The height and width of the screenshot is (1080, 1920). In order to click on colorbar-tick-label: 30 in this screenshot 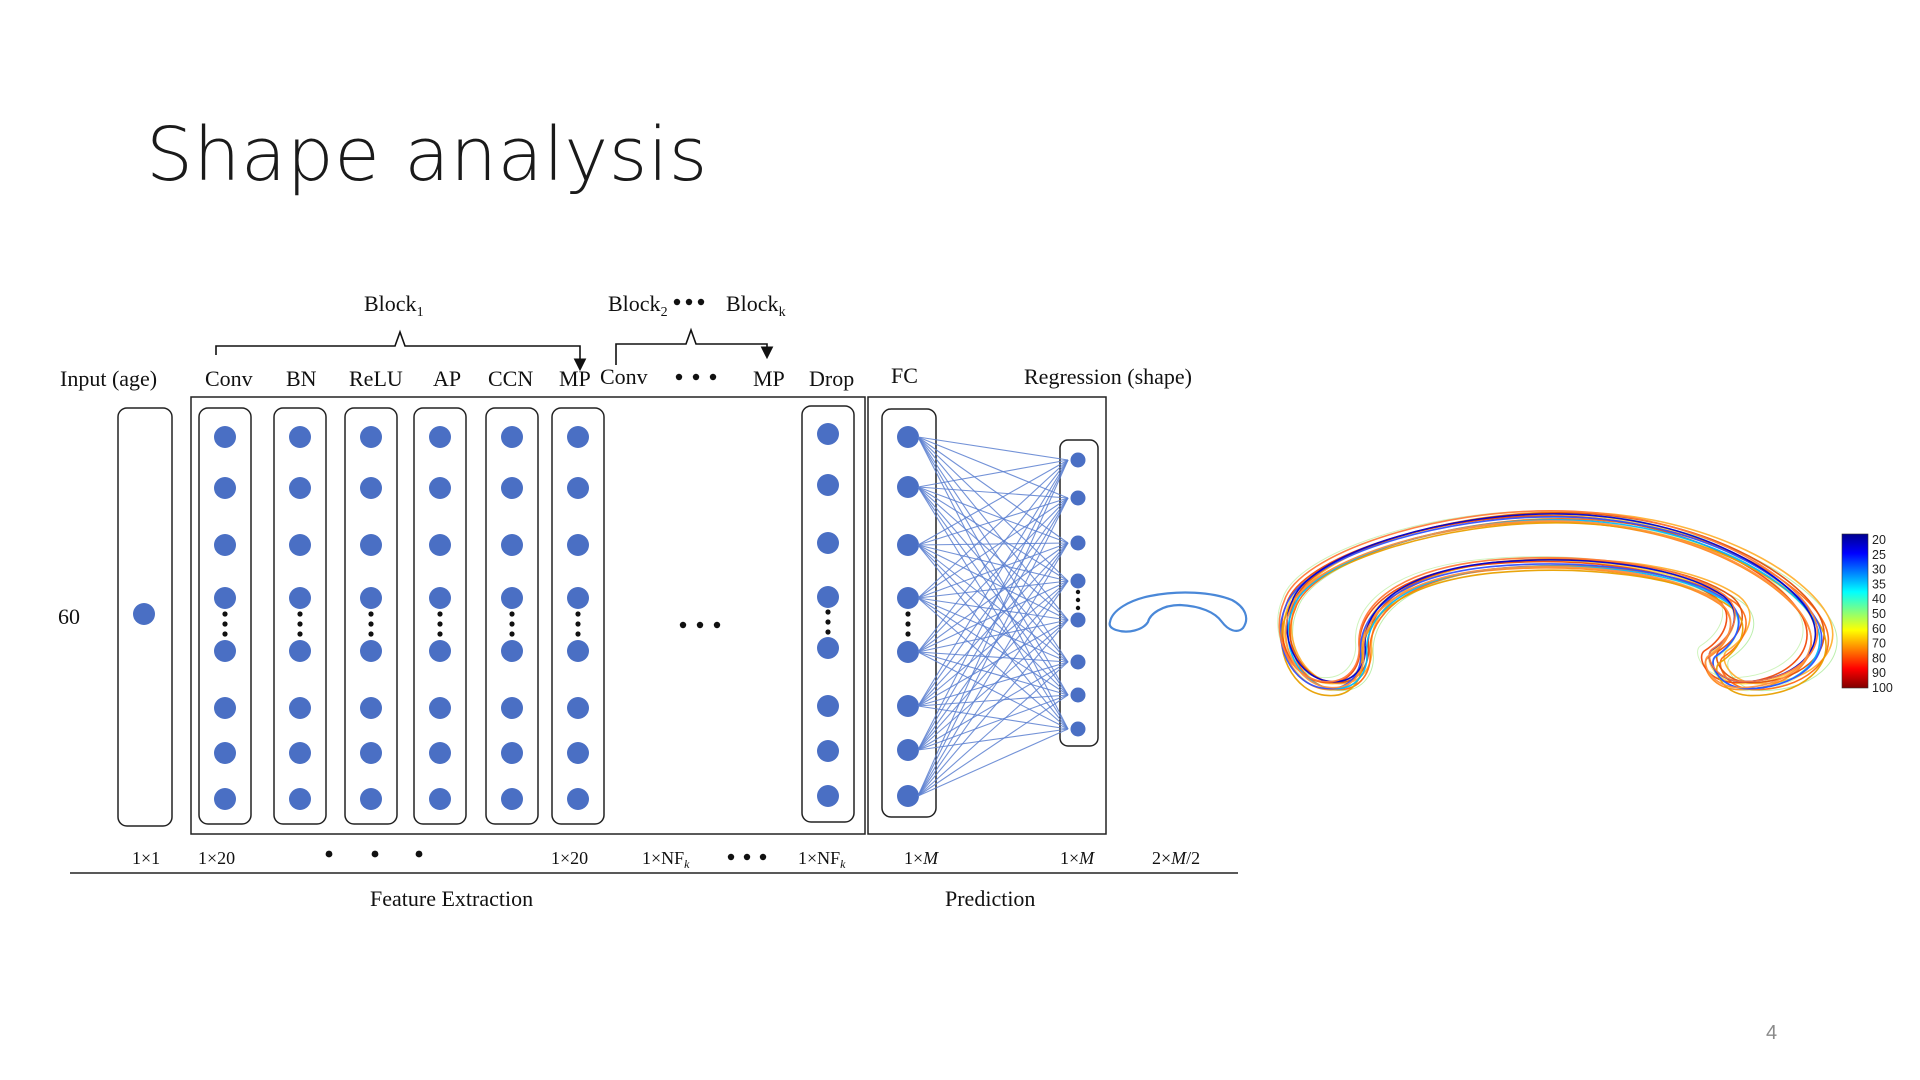, I will do `click(1879, 570)`.